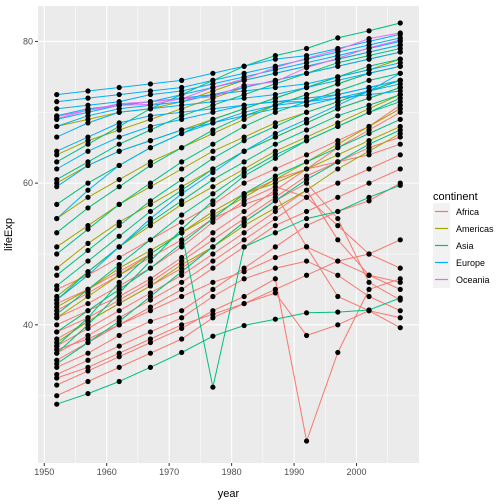  I want to click on y-tick-label: 60, so click(28, 183).